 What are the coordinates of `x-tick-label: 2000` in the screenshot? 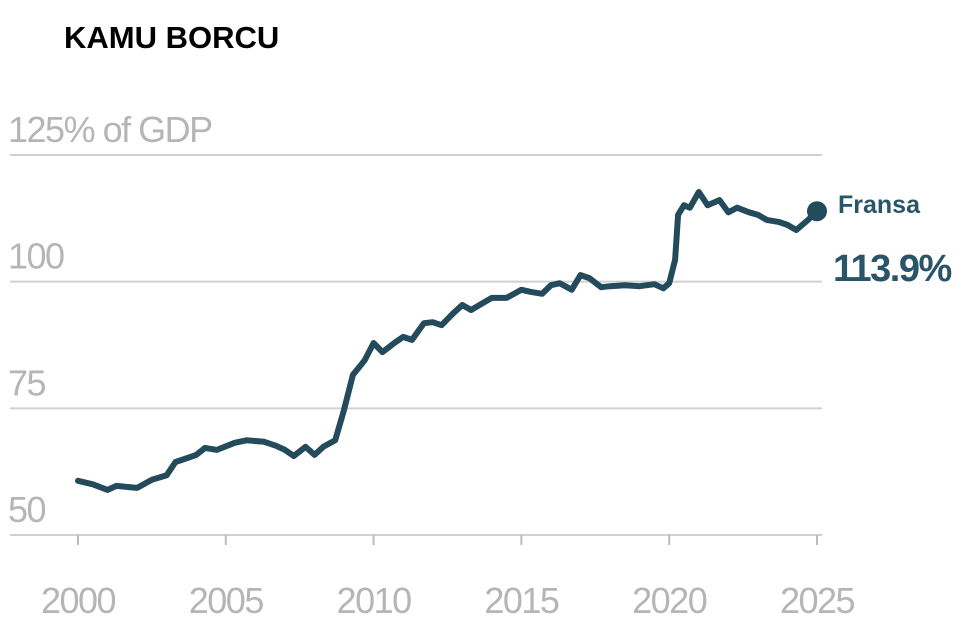 It's located at (78, 600).